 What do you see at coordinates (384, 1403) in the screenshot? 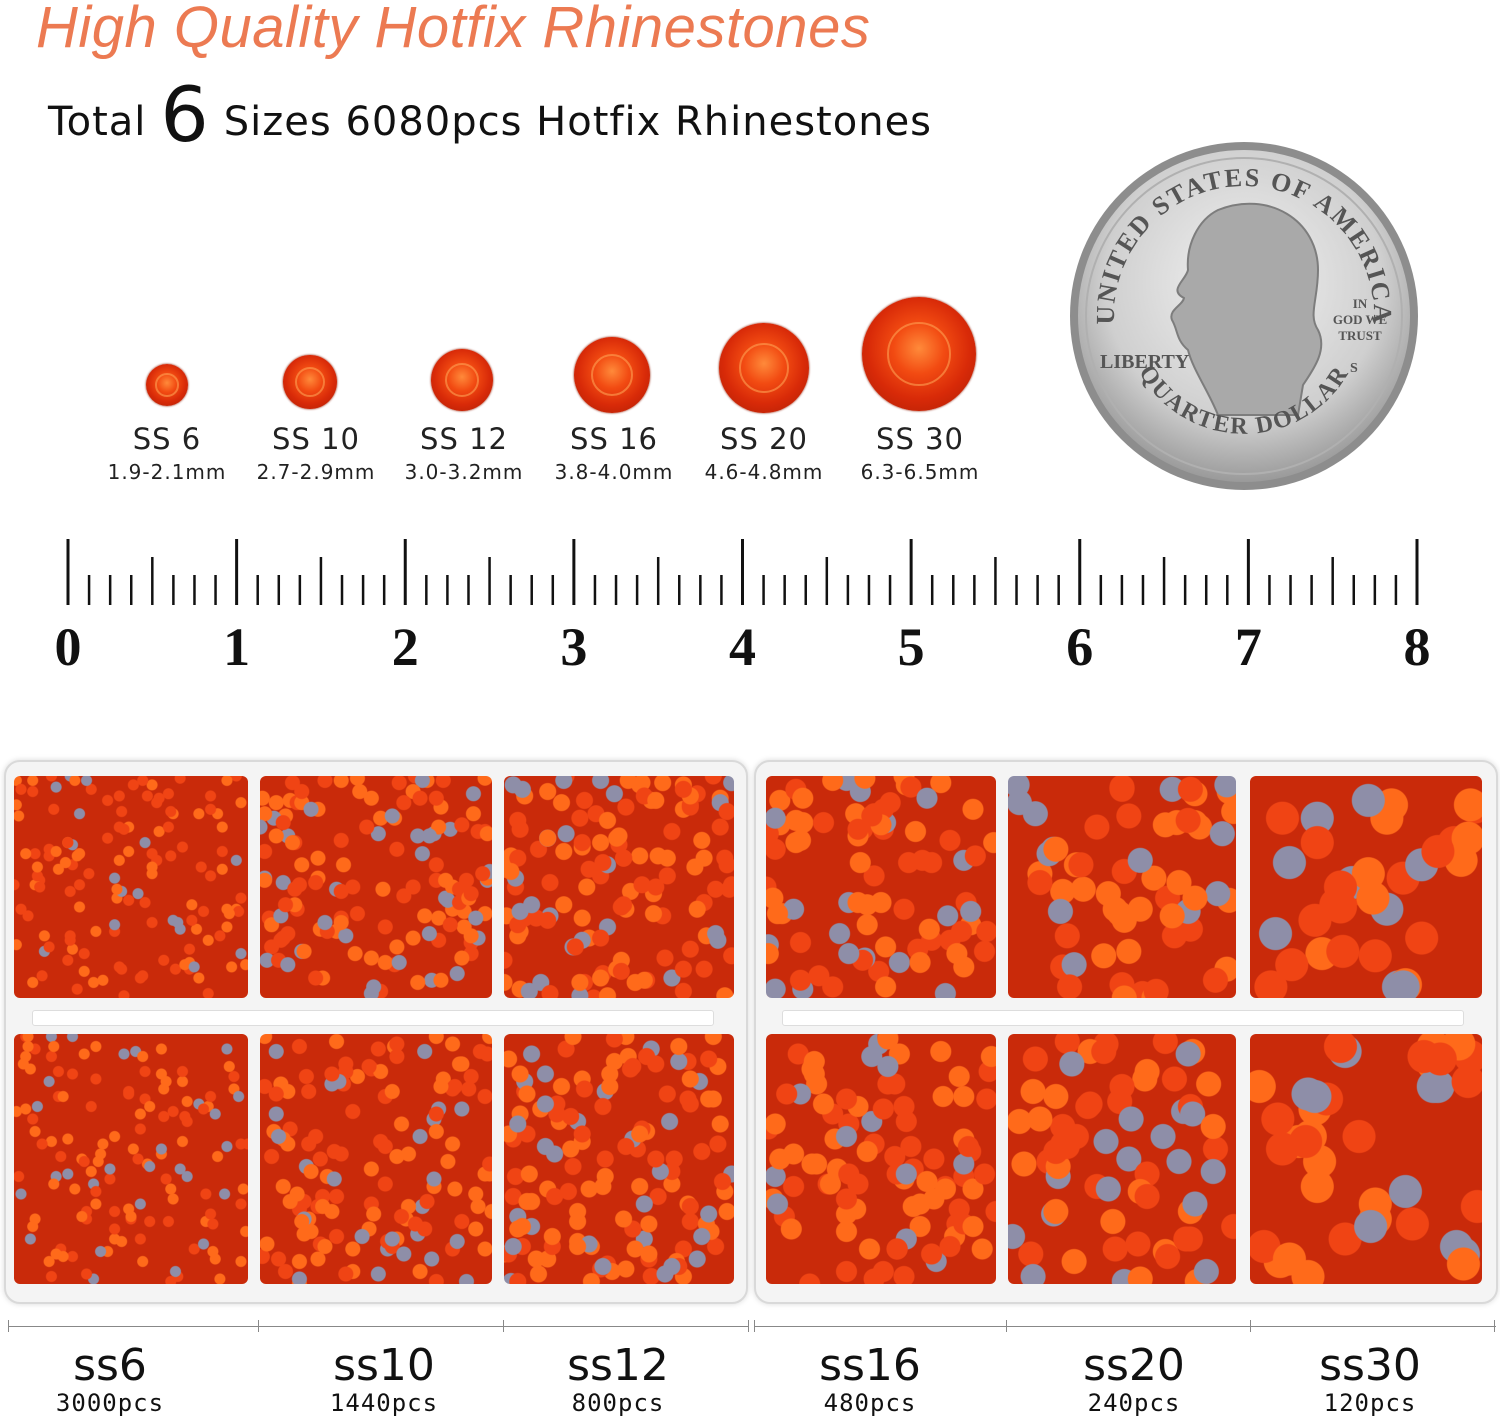
I see `count-qty: 1440pcs` at bounding box center [384, 1403].